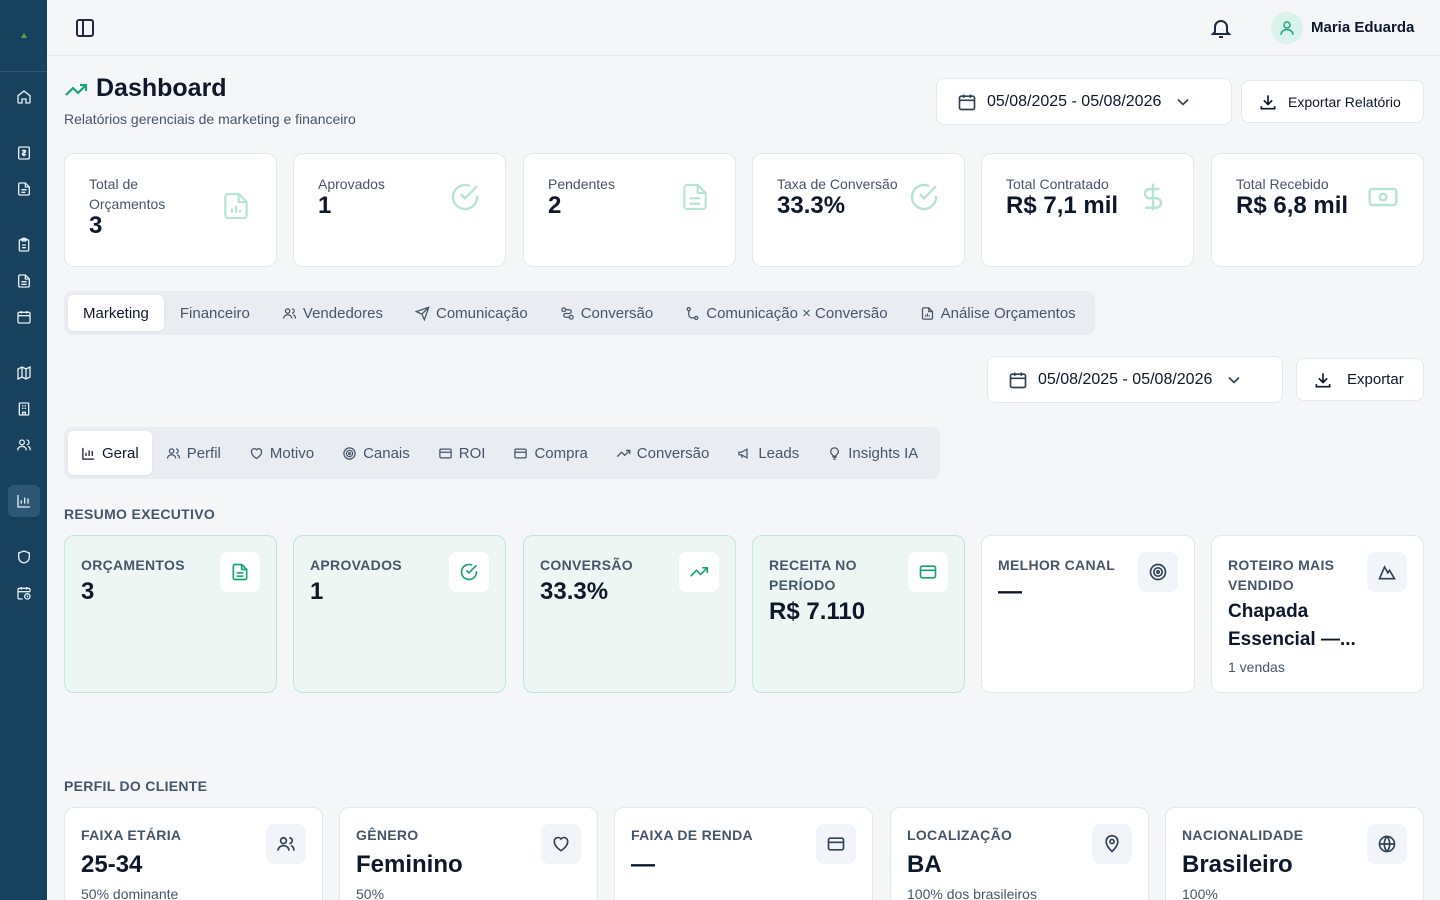  I want to click on tab-label: Comunicação, so click(481, 313).